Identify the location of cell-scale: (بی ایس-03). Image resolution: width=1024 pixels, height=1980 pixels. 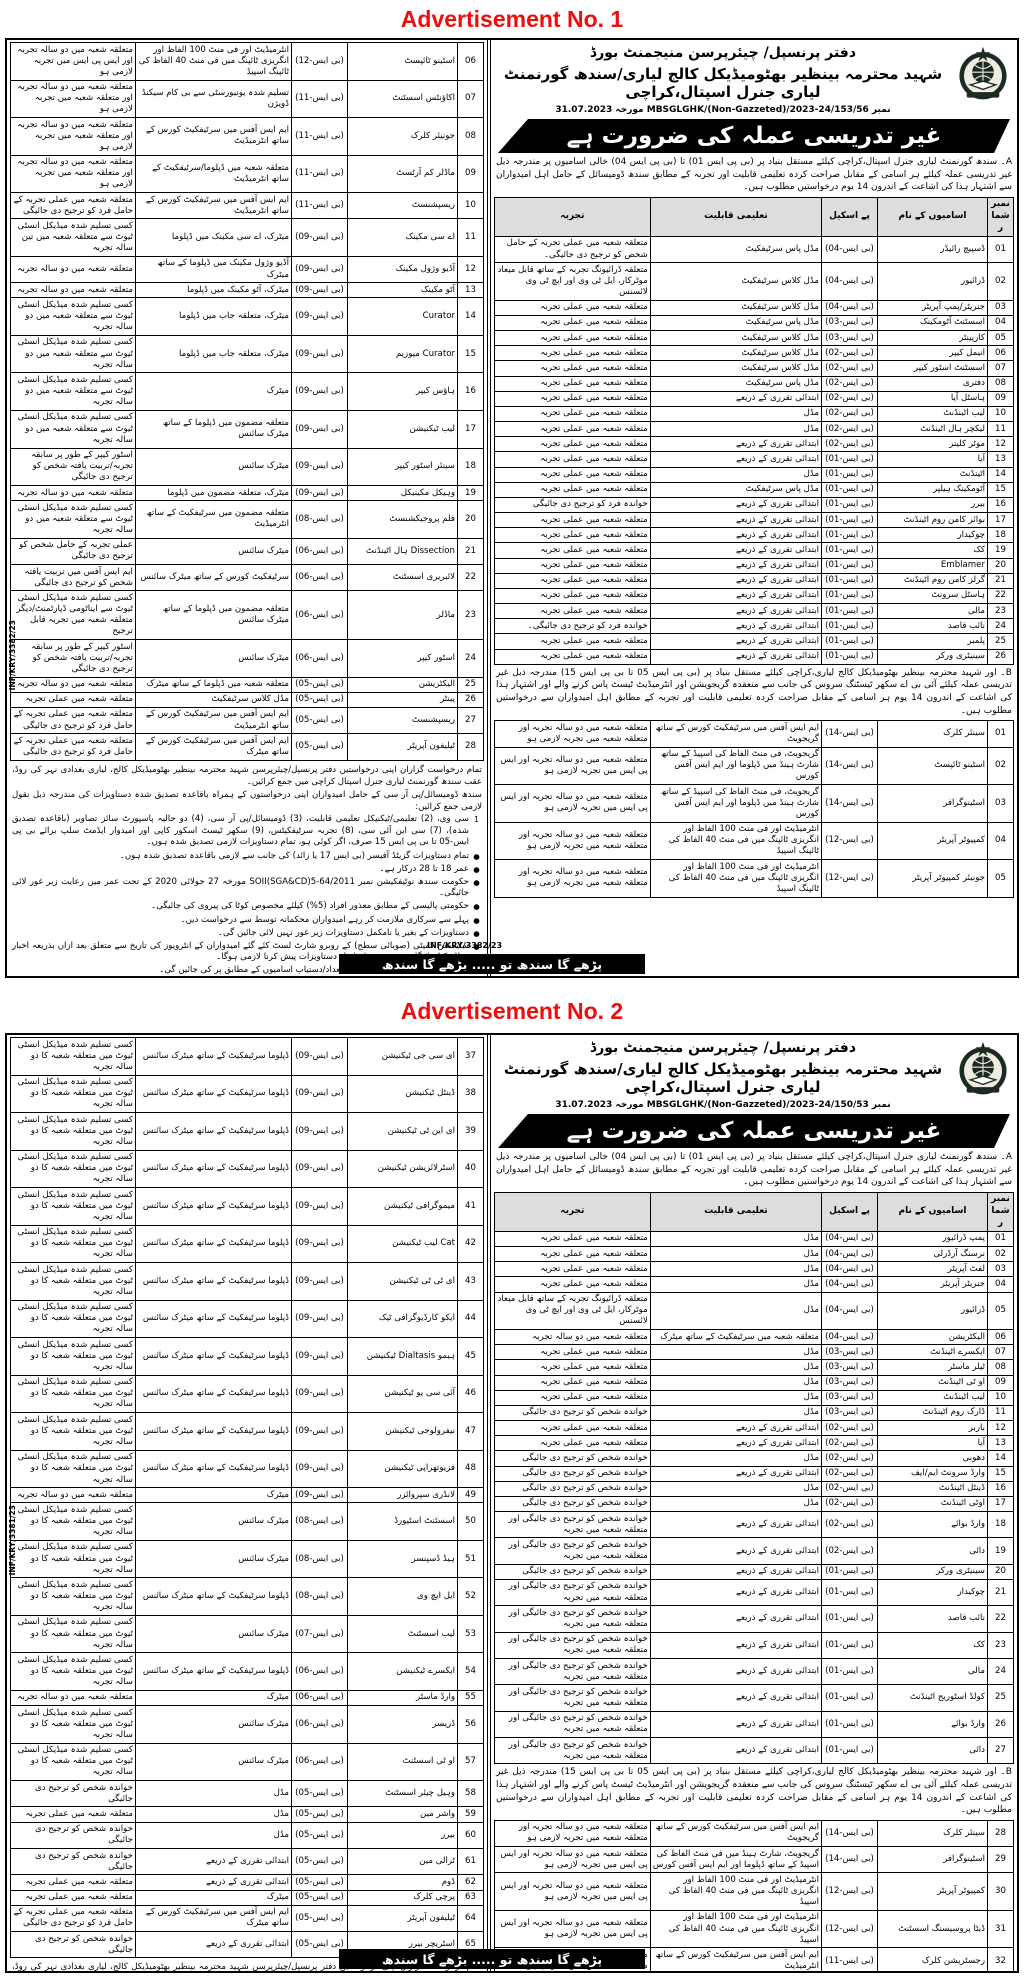
(849, 1413).